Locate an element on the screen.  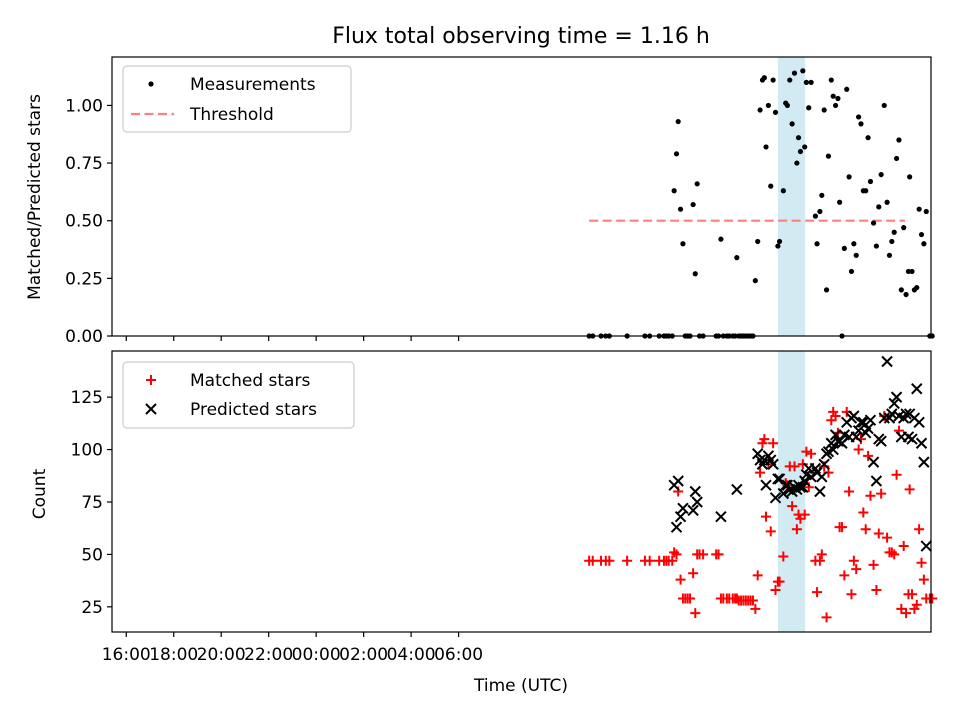
legend-predicted-label: Predicted stars is located at coordinates (253, 410).